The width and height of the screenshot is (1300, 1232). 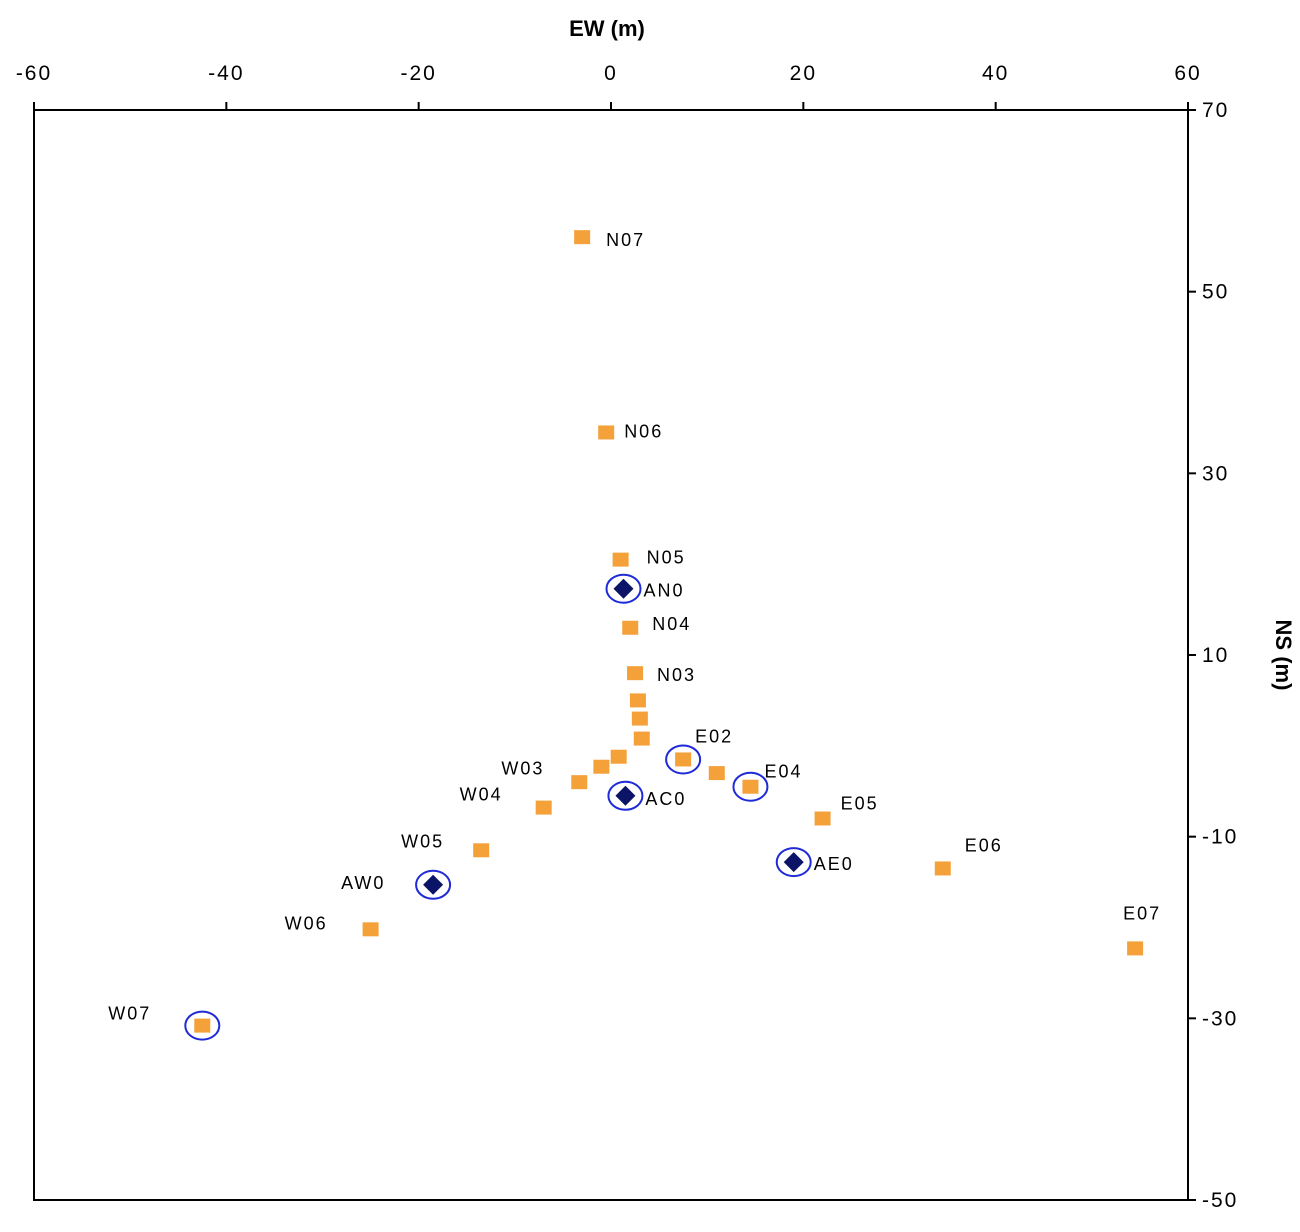 What do you see at coordinates (1215, 473) in the screenshot?
I see `y-tick-label: 30` at bounding box center [1215, 473].